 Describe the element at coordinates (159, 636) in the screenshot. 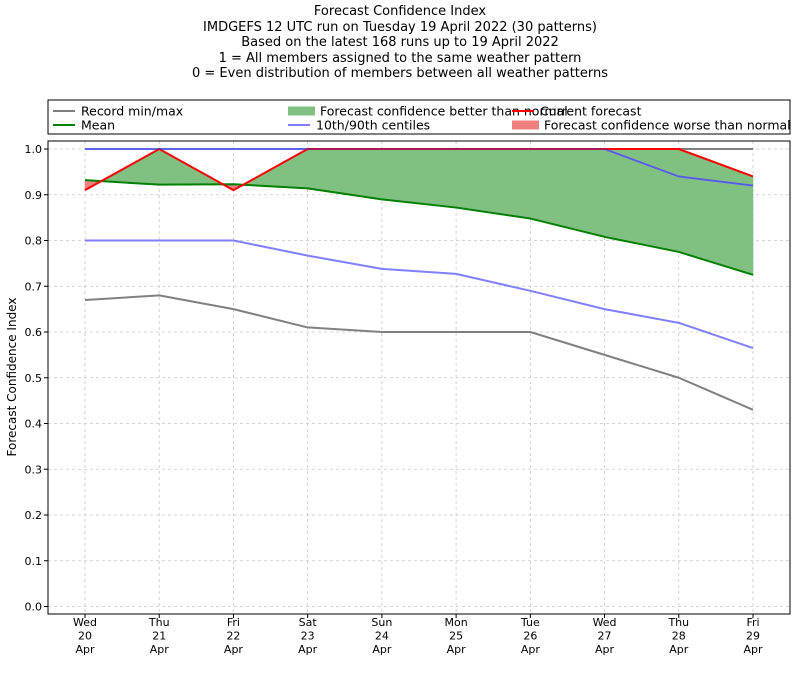

I see `x-tick-label: 21` at that location.